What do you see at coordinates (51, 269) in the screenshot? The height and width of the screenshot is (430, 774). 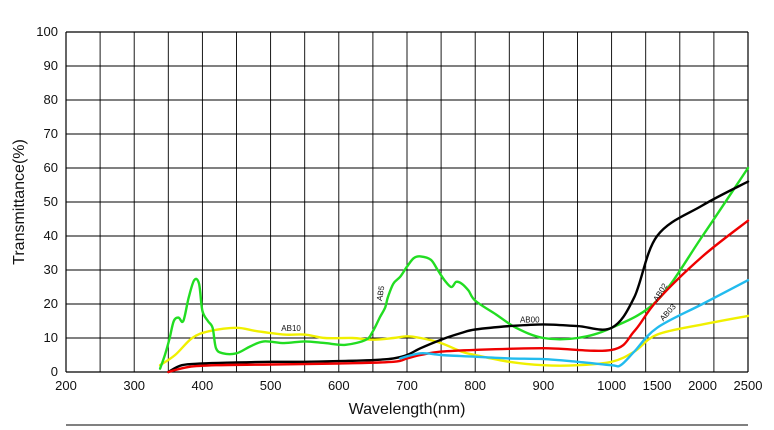 I see `y-tick-label: 30` at bounding box center [51, 269].